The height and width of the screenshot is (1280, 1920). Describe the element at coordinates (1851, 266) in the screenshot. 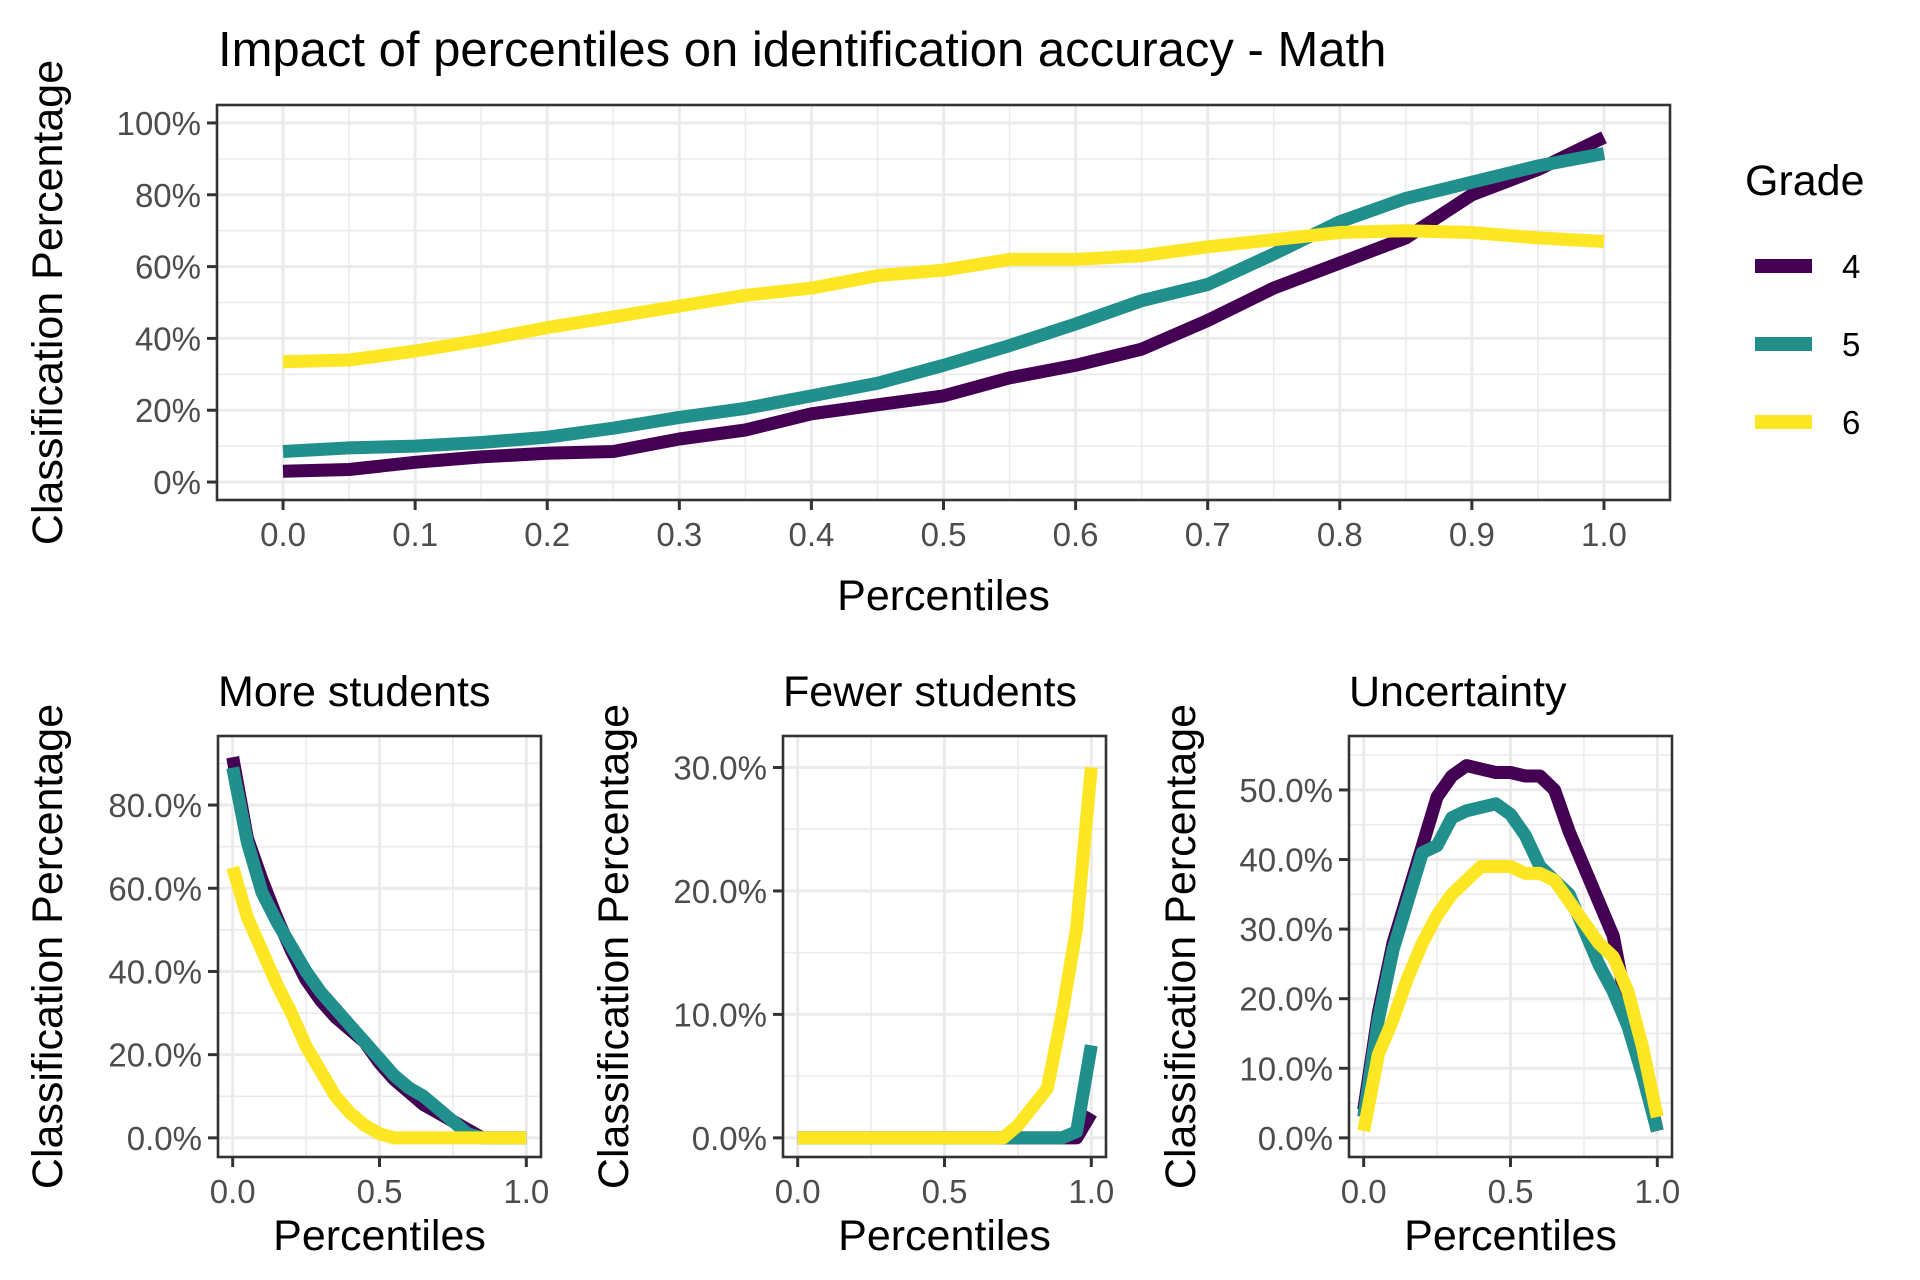

I see `legend-label: 4` at that location.